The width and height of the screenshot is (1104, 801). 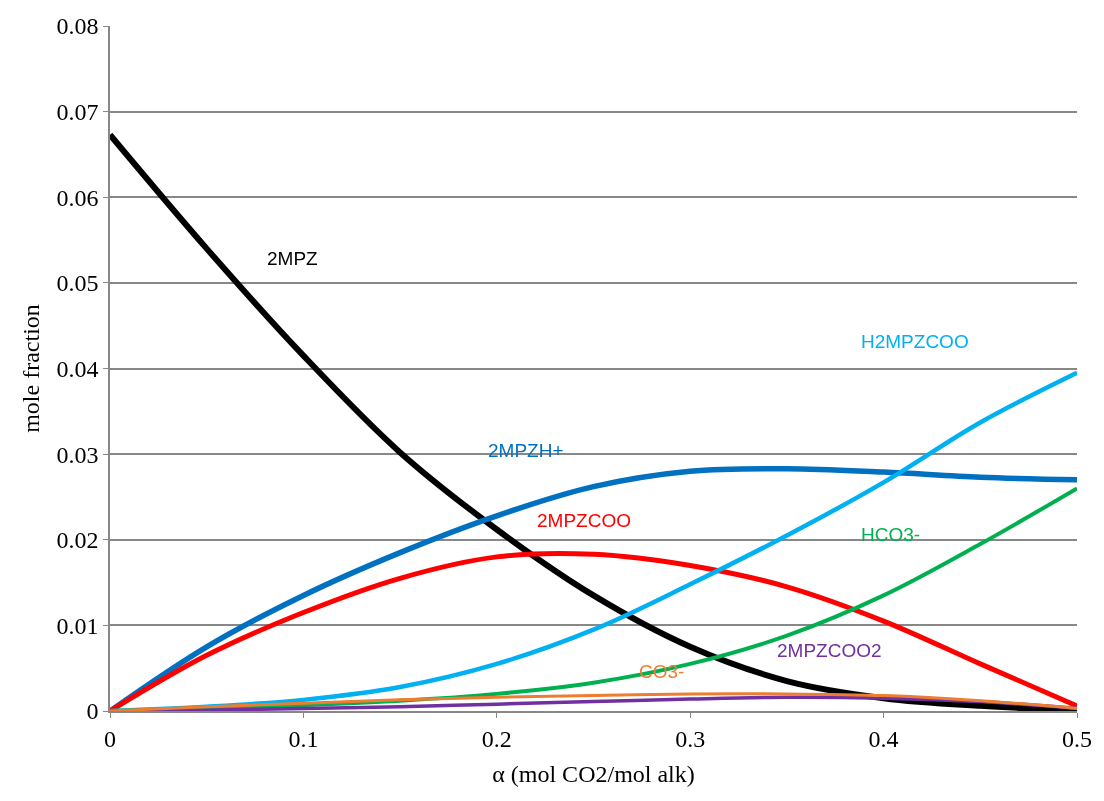 What do you see at coordinates (92, 711) in the screenshot?
I see `y-tick-label: 0` at bounding box center [92, 711].